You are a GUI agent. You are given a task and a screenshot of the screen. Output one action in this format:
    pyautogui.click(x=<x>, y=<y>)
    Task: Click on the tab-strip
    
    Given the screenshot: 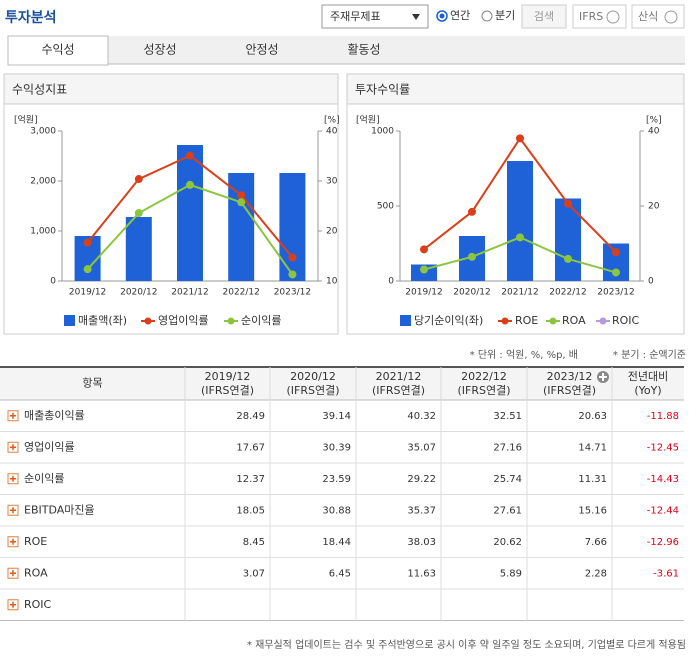 What is the action you would take?
    pyautogui.click(x=346, y=50)
    